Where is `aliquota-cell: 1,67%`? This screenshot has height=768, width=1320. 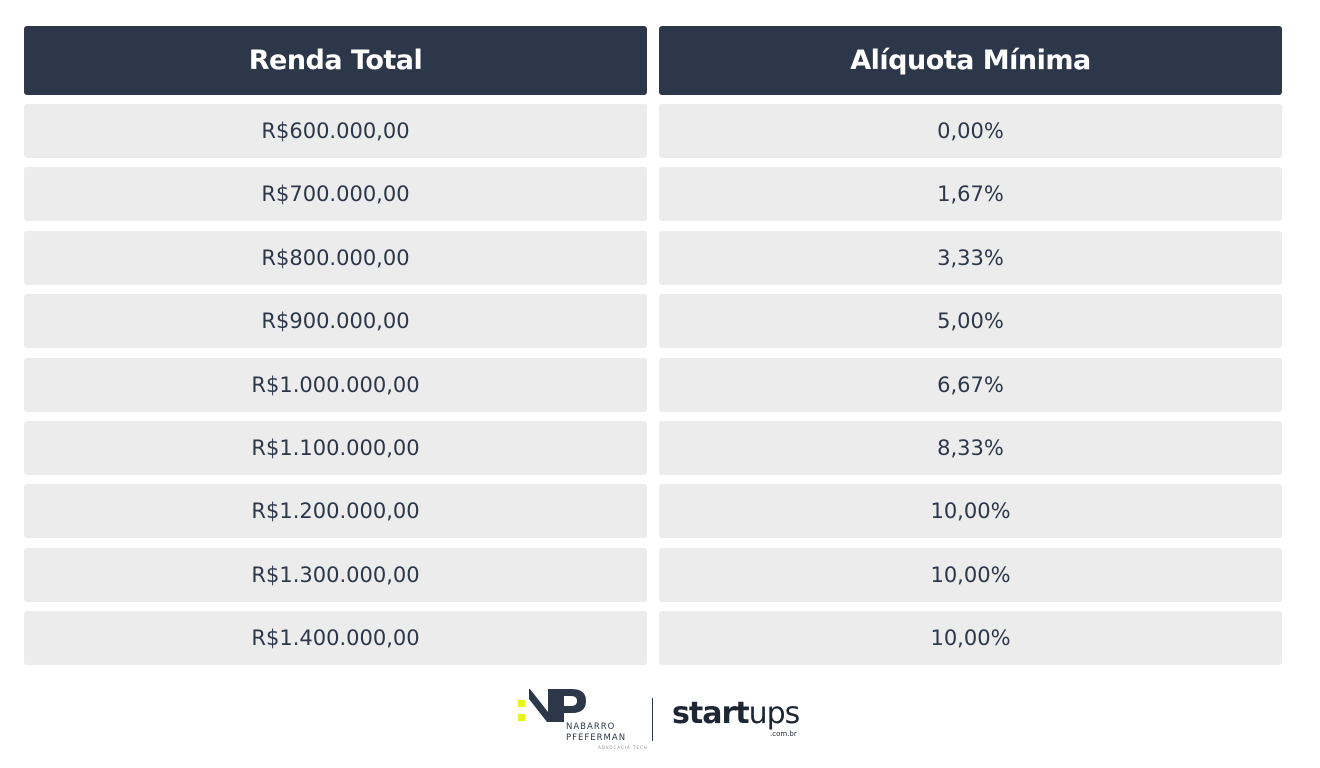
aliquota-cell: 1,67% is located at coordinates (970, 194).